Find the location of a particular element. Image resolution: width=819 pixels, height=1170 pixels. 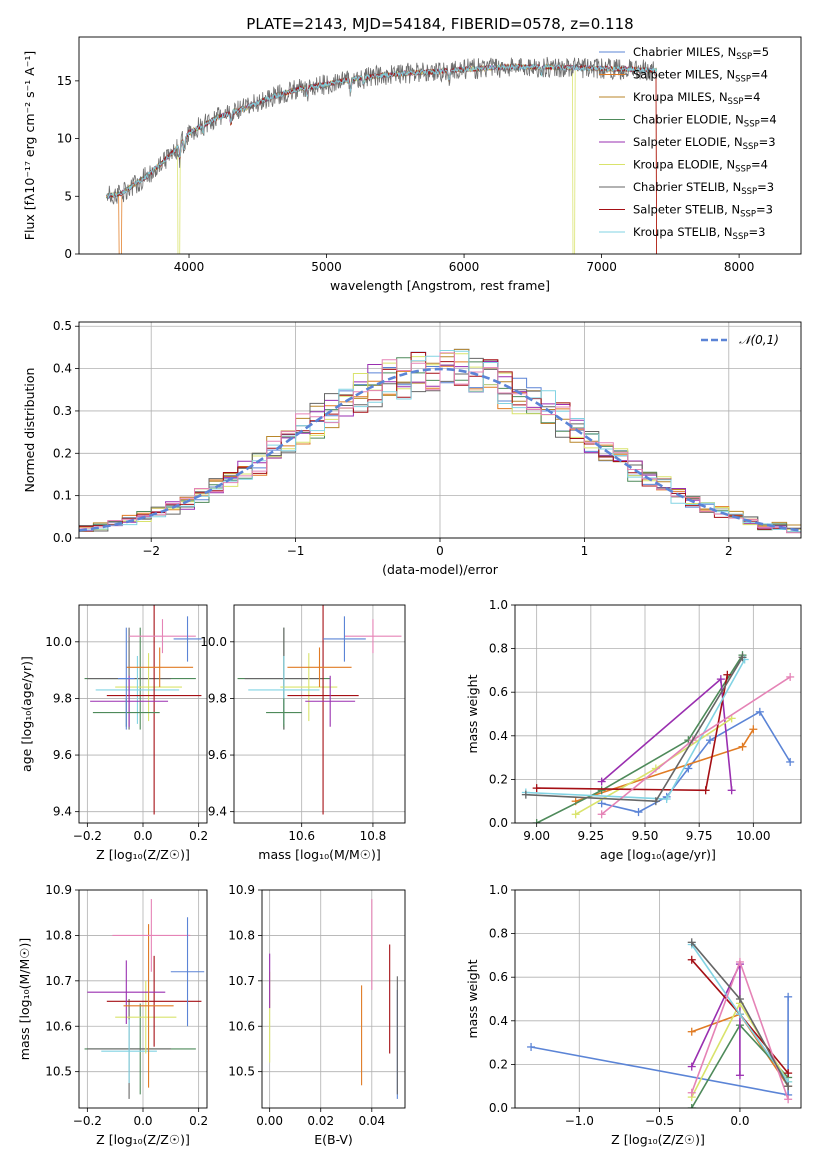

normal-curve is located at coordinates (440, 449).